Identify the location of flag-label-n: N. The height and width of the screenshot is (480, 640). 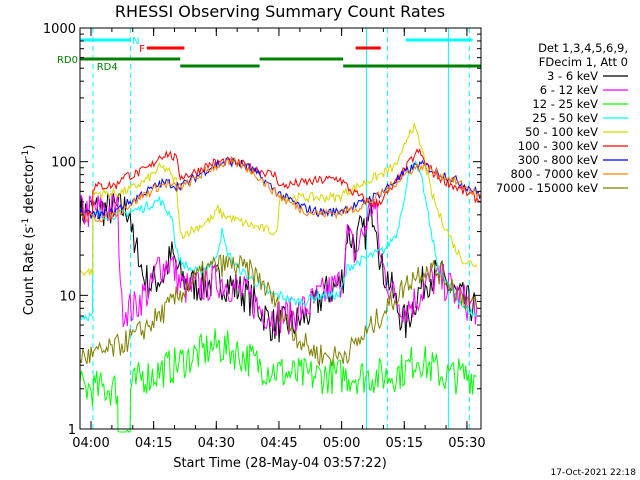
(135, 41).